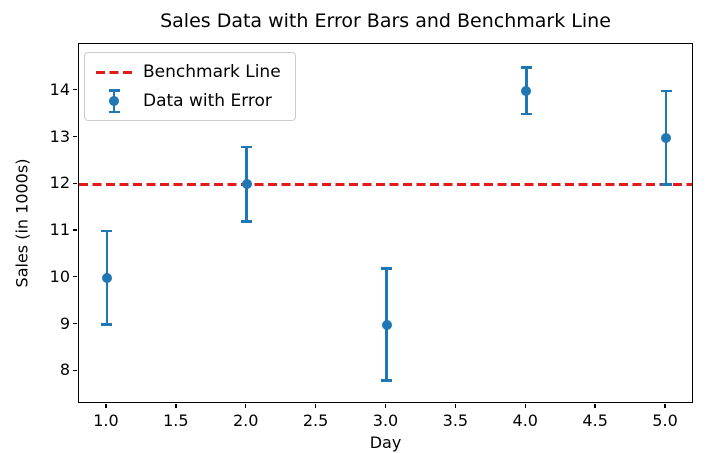 Image resolution: width=711 pixels, height=453 pixels. Describe the element at coordinates (455, 420) in the screenshot. I see `x-tick-label: 3.5` at that location.